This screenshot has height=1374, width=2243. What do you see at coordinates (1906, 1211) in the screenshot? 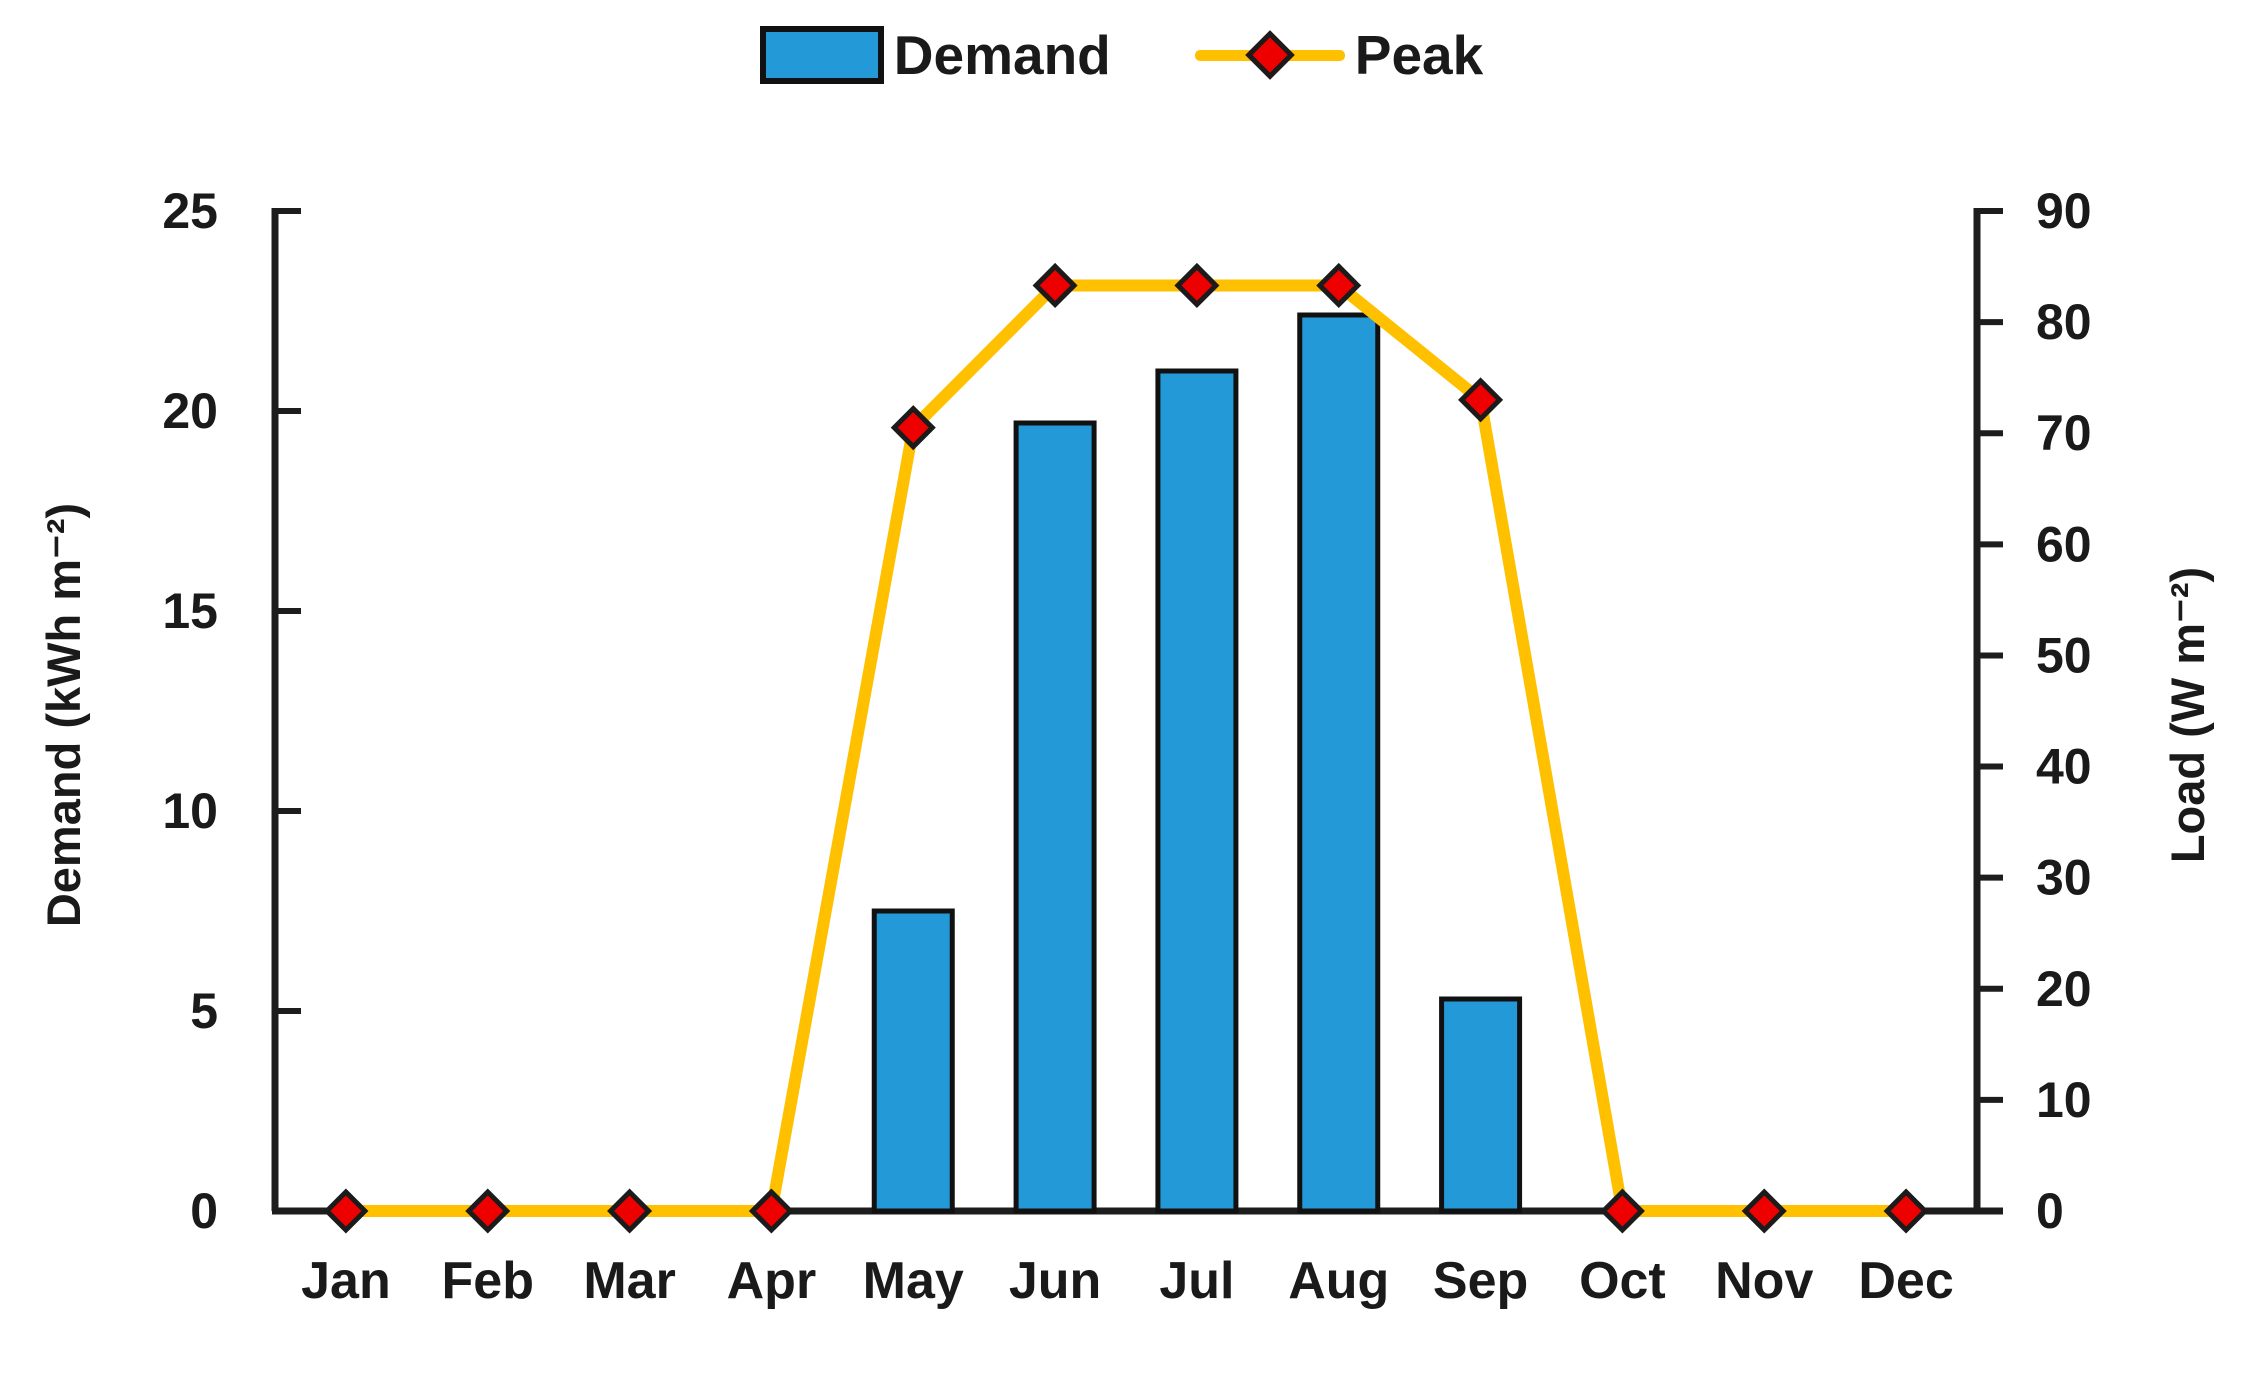
I see `peak-marker-dec` at bounding box center [1906, 1211].